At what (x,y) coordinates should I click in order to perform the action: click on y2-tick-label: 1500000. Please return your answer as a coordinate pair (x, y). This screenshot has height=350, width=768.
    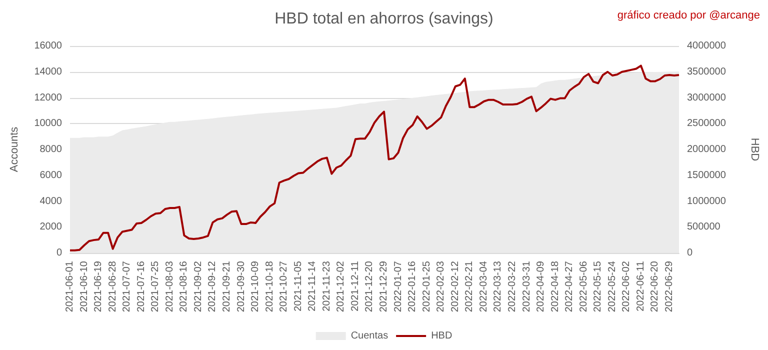
    Looking at the image, I should click on (706, 175).